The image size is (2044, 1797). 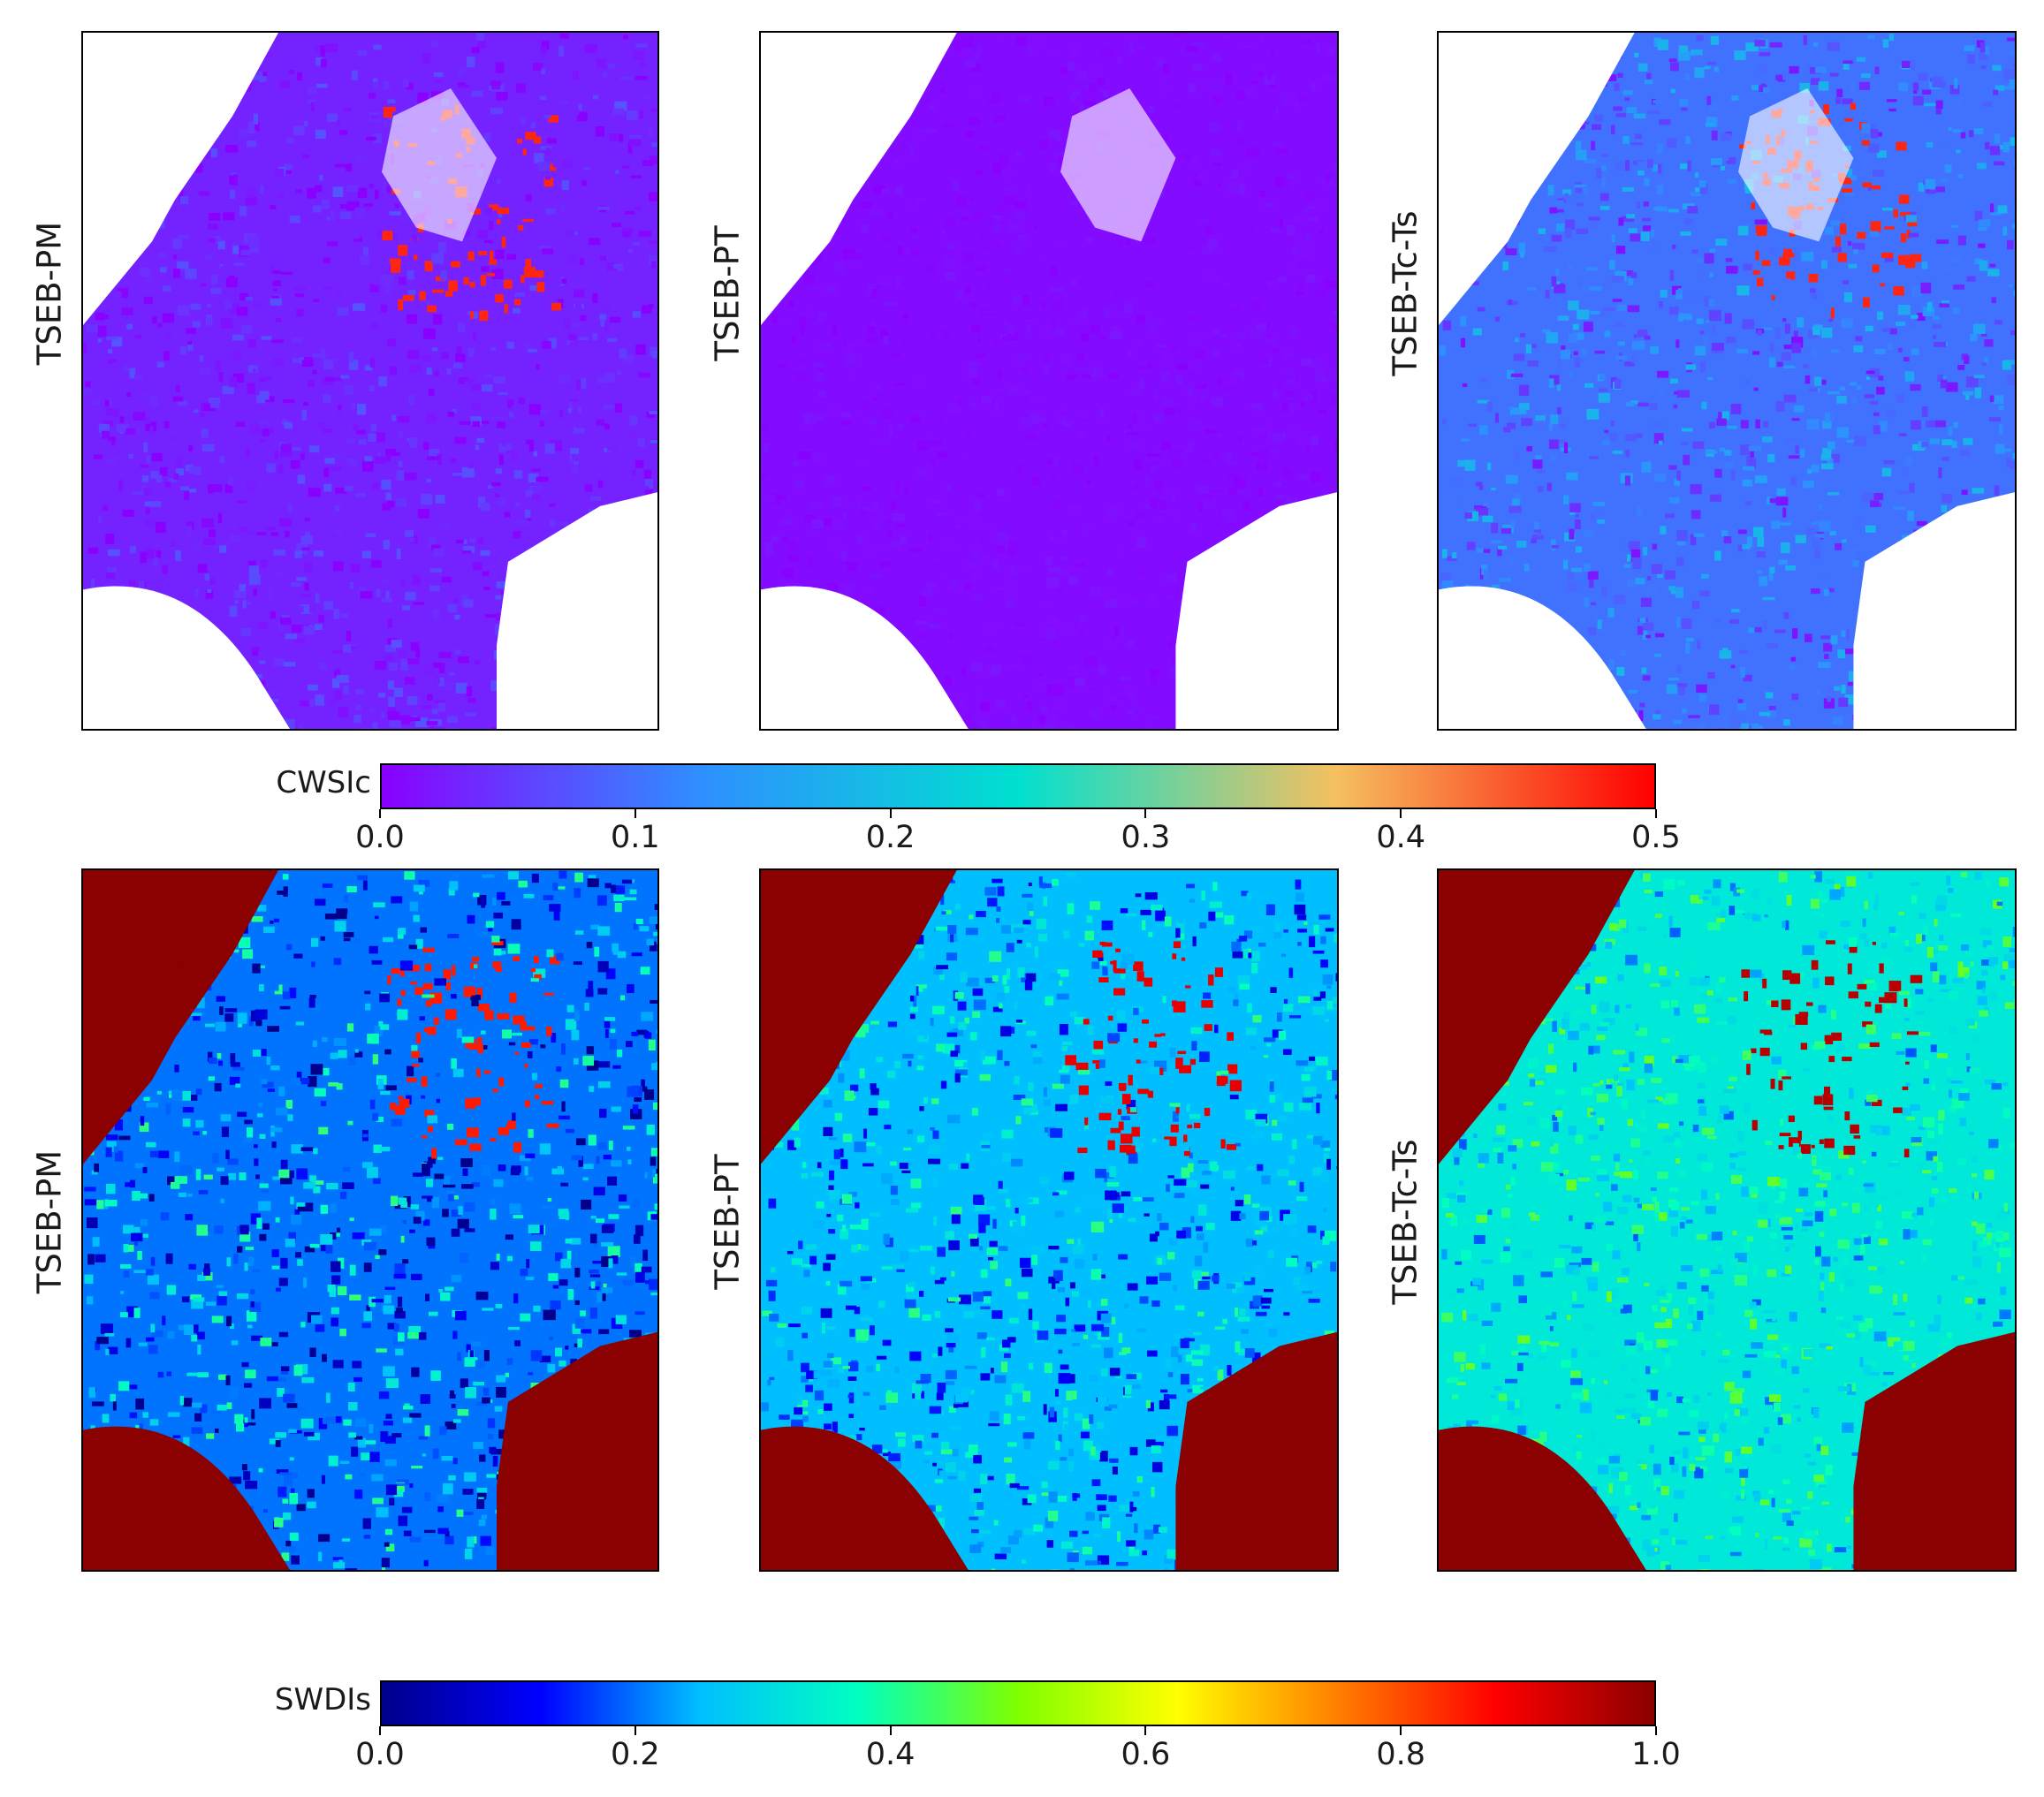 I want to click on bottom-map-tseb-tc-ts-water-southwest, so click(x=1542, y=1498).